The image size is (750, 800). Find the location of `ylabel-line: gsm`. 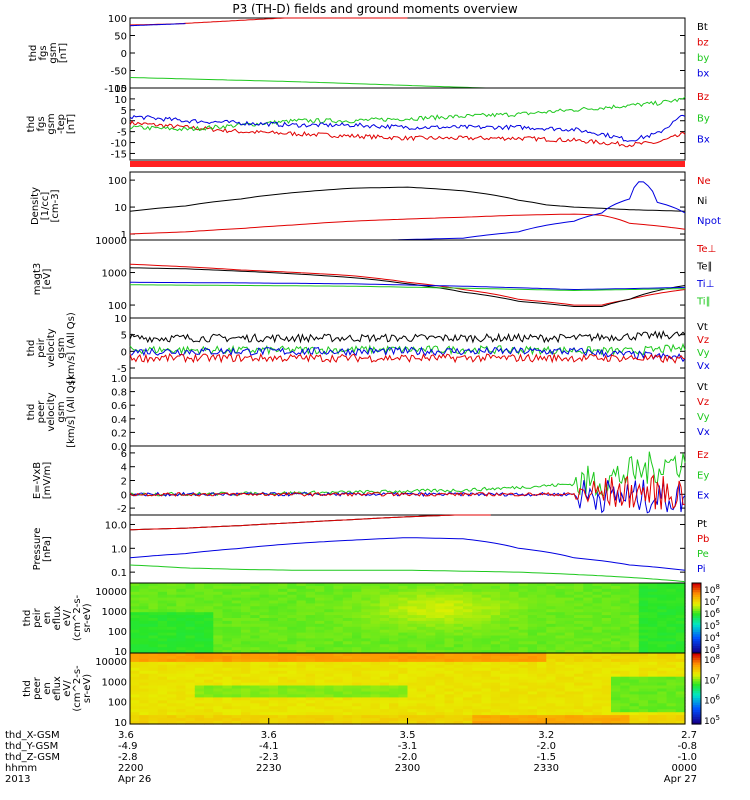

ylabel-line: gsm is located at coordinates (53, 52).